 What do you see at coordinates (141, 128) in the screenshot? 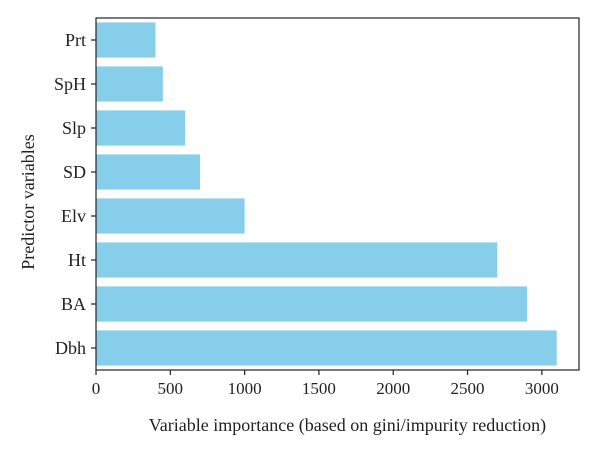
I see `bar-slp` at bounding box center [141, 128].